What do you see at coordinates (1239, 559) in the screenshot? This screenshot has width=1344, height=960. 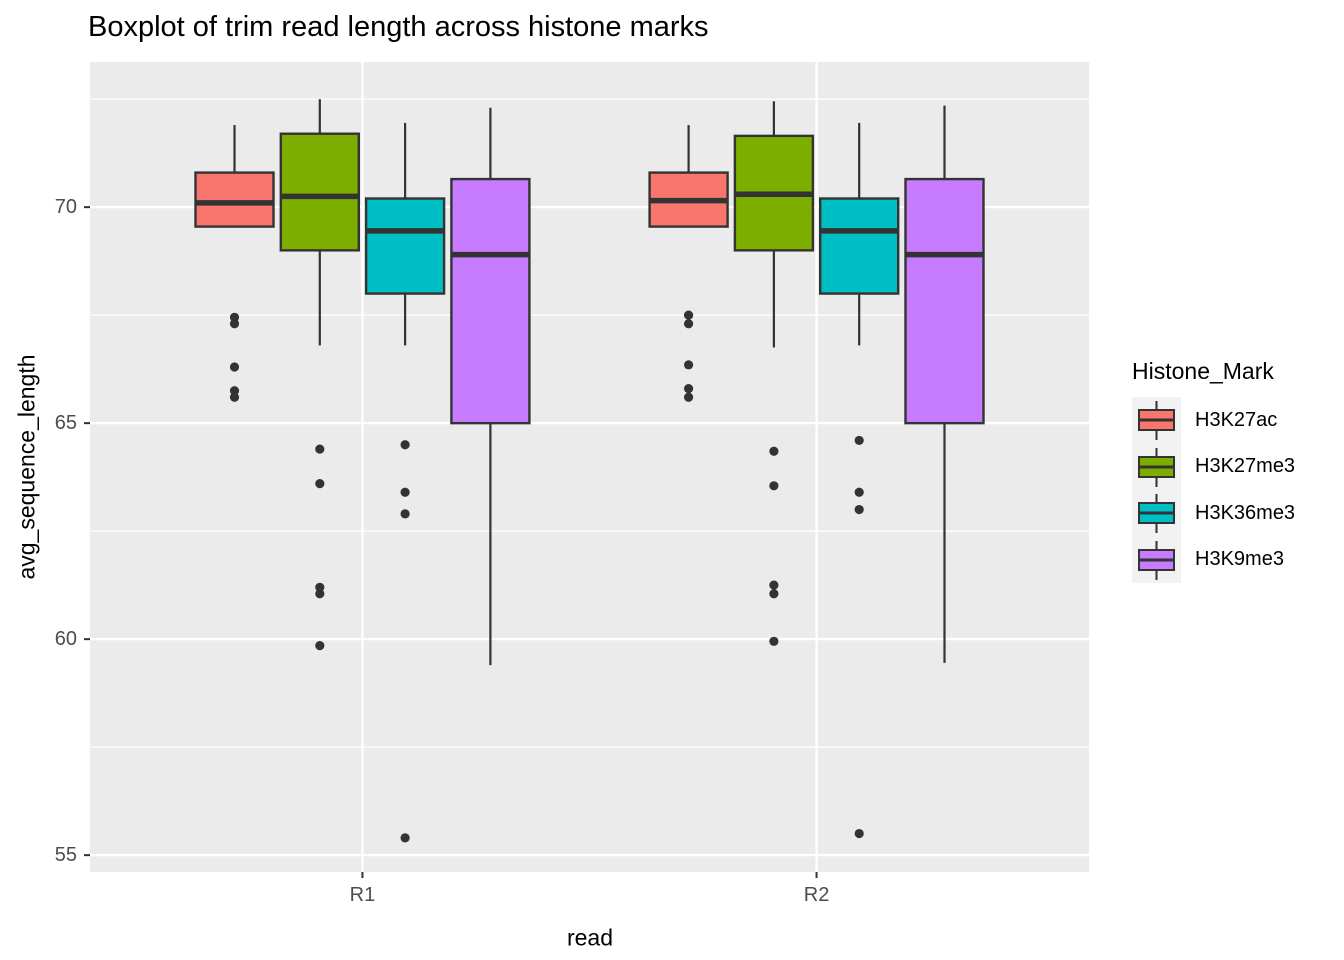 I see `legend-label: H3K9me3` at bounding box center [1239, 559].